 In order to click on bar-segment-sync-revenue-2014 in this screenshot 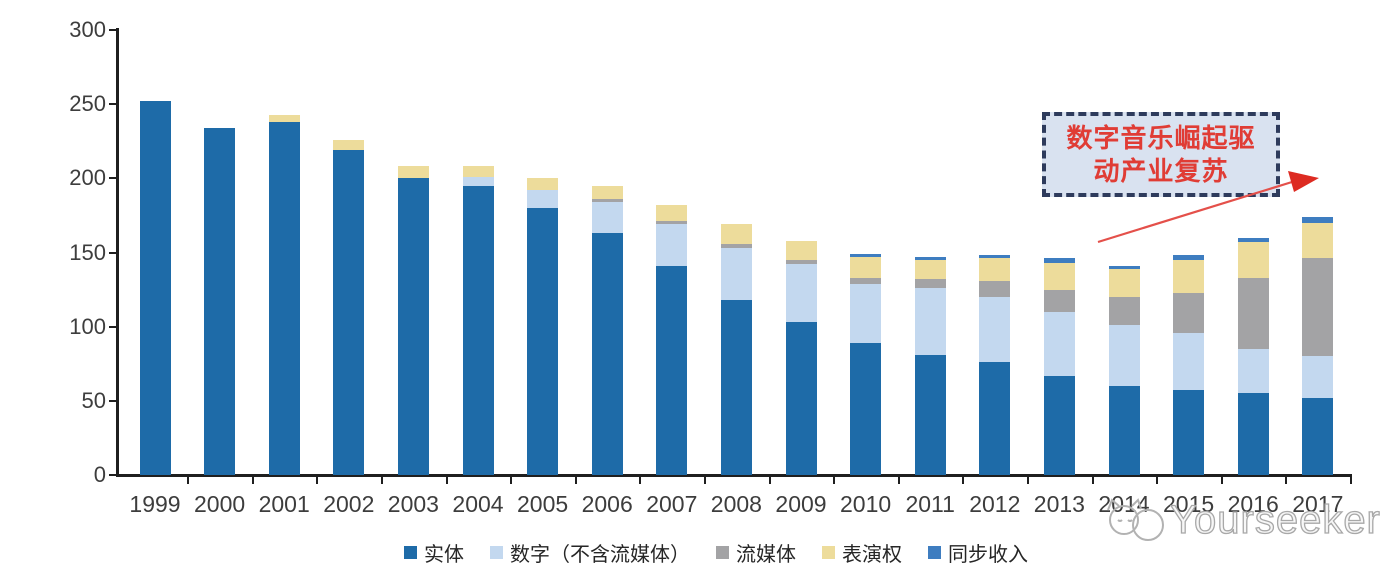, I will do `click(1124, 267)`.